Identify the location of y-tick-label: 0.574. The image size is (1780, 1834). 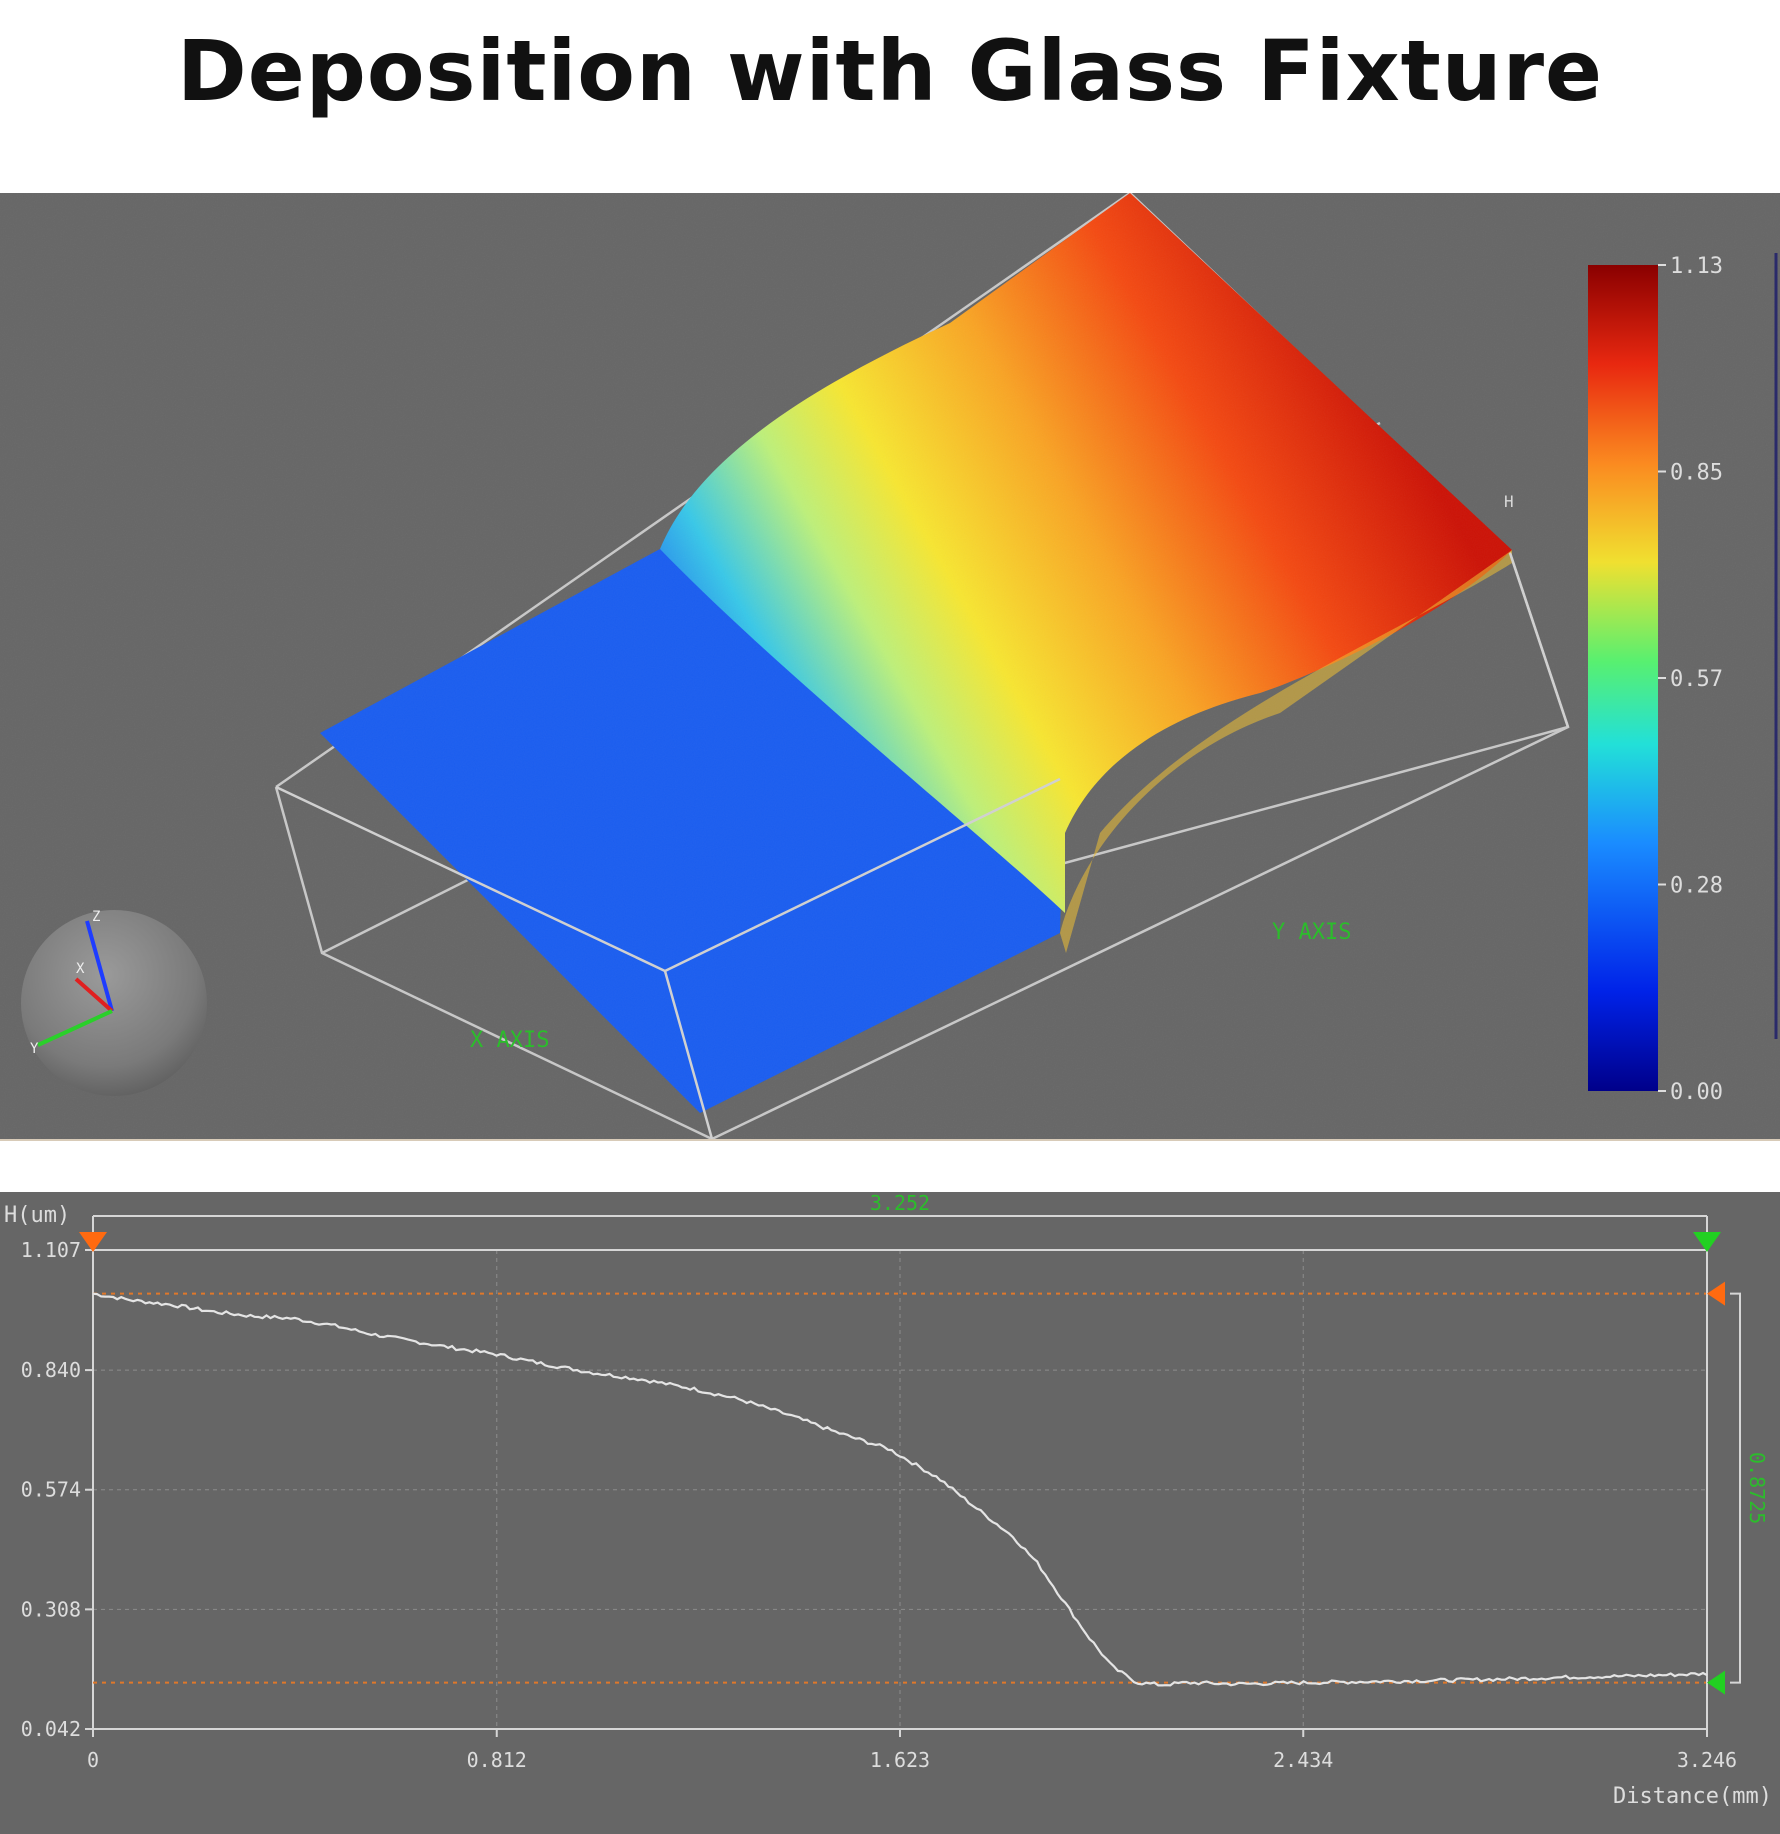
(51, 1490).